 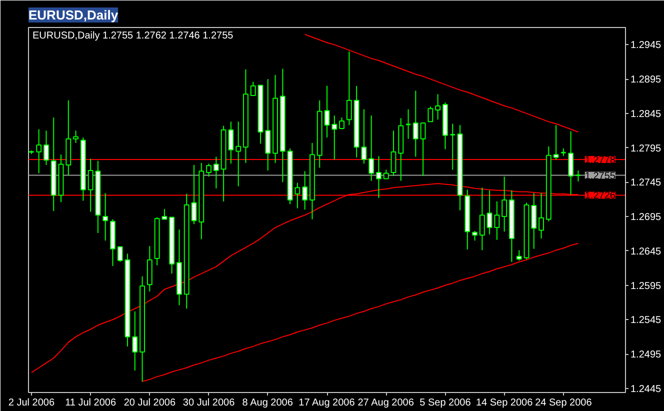 What do you see at coordinates (209, 403) in the screenshot?
I see `x-tick-label: 30 Jul 2006` at bounding box center [209, 403].